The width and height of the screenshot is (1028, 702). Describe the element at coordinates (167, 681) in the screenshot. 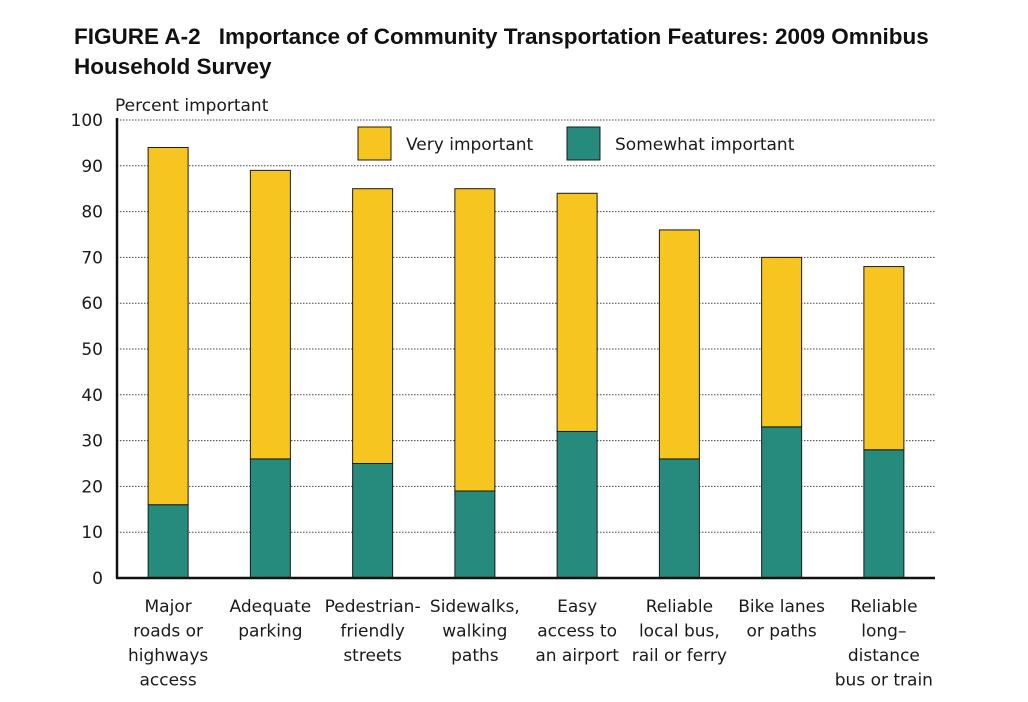

I see `category-label-line: access` at that location.